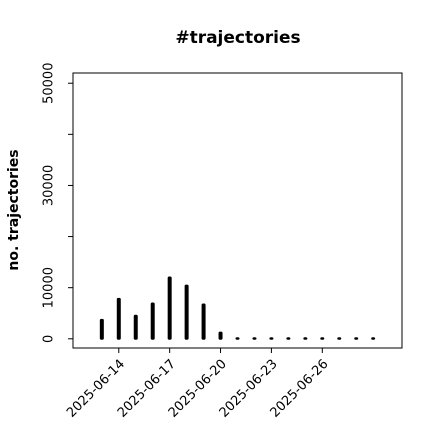 Image resolution: width=440 pixels, height=444 pixels. Describe the element at coordinates (237, 38) in the screenshot. I see `chart-title: #trajectories` at that location.